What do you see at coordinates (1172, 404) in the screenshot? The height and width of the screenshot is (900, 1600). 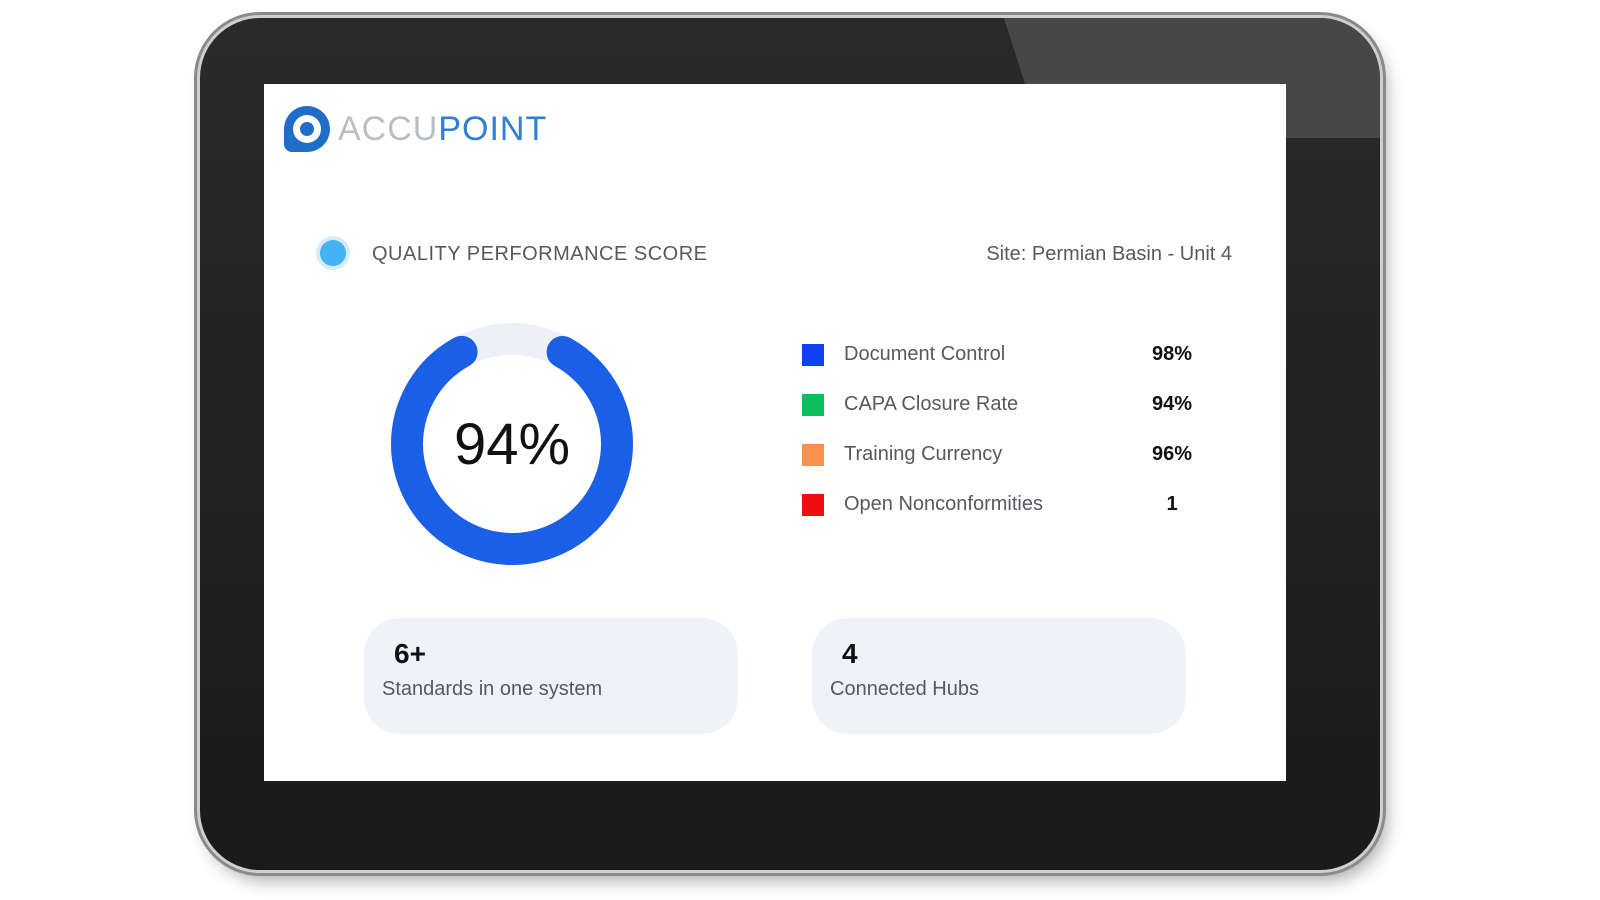 I see `metric-value: 94%` at bounding box center [1172, 404].